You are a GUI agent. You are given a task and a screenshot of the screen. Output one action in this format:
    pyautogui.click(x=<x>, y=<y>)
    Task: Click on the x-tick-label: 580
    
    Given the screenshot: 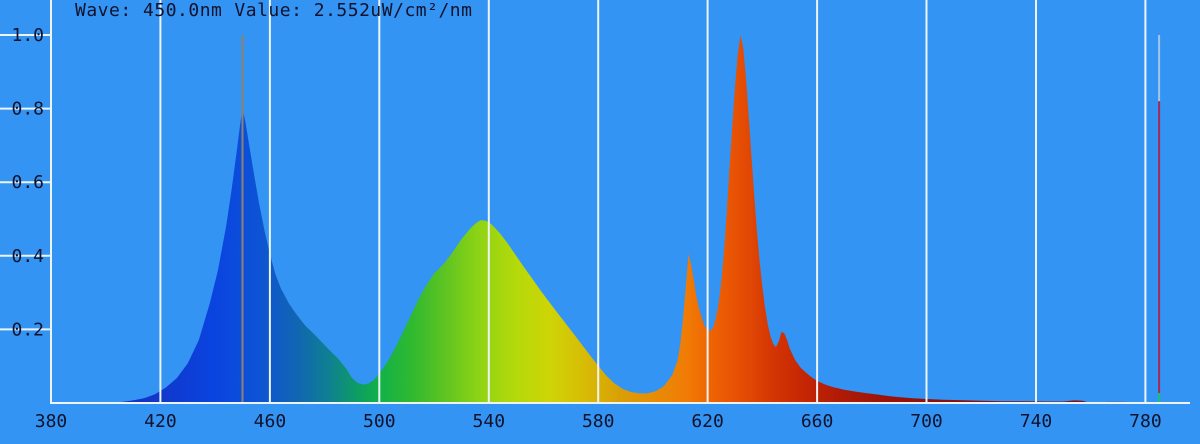 What is the action you would take?
    pyautogui.click(x=598, y=421)
    